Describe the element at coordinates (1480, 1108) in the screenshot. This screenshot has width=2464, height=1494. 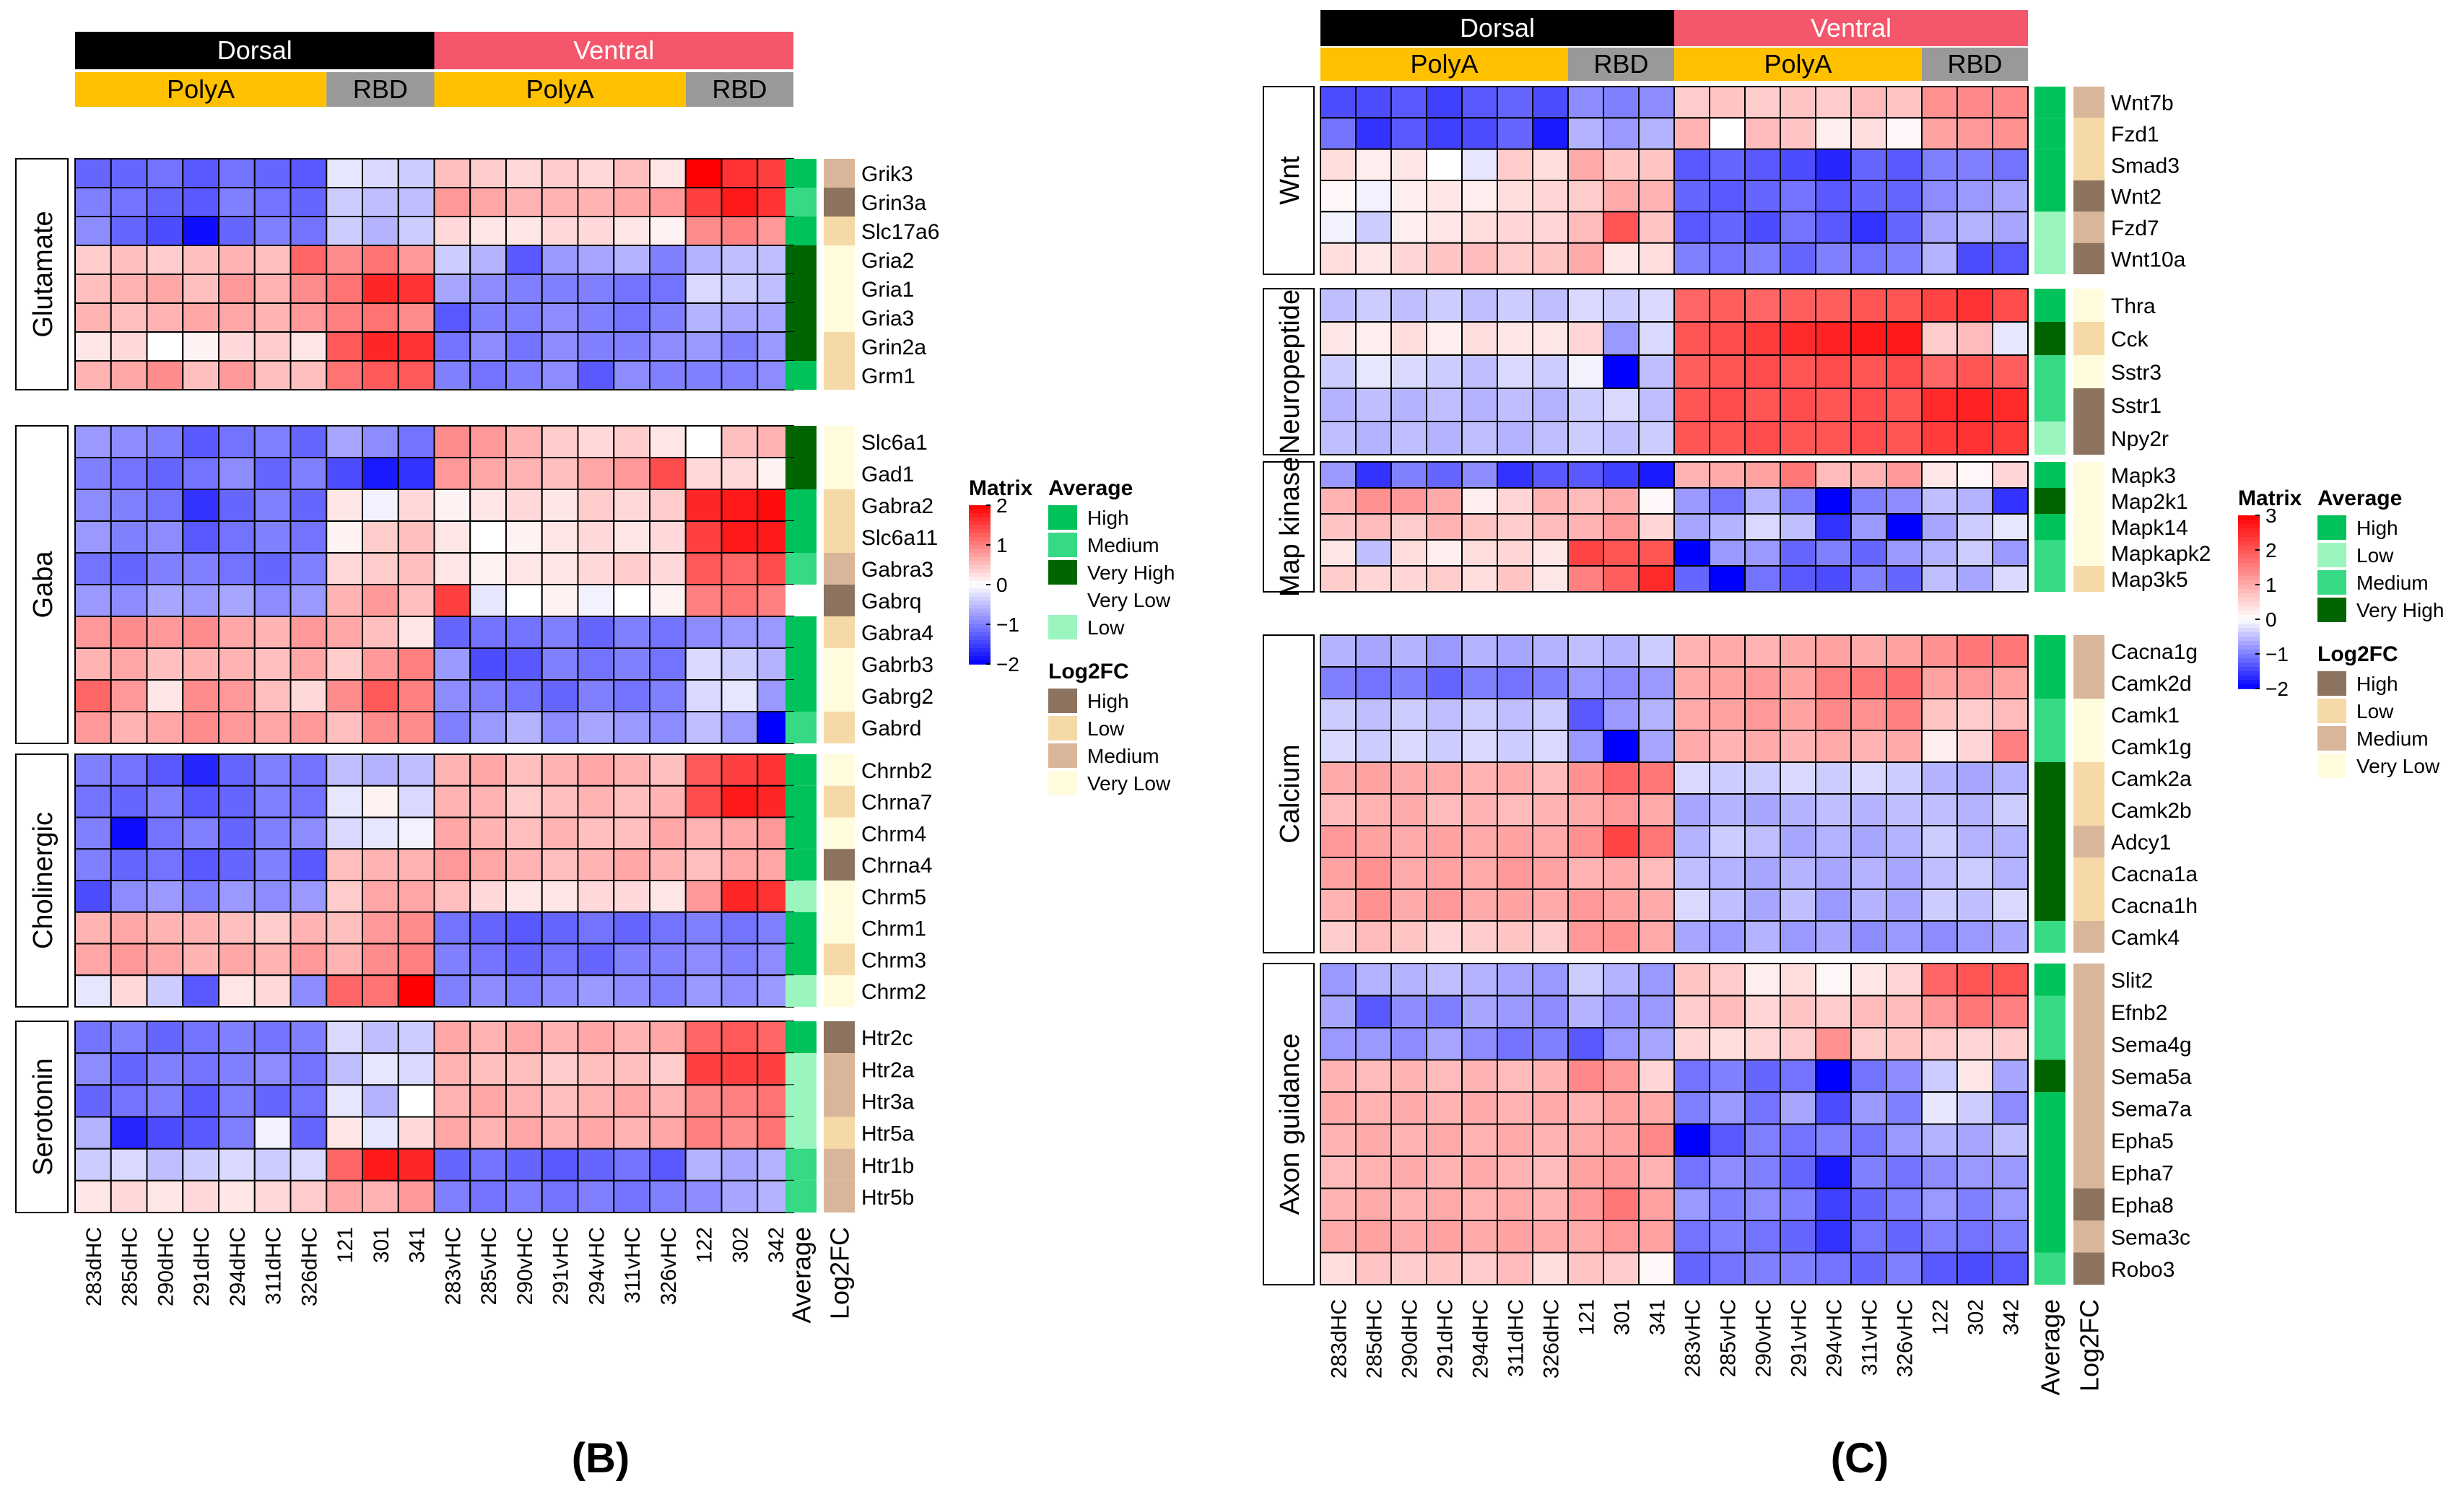
I see `panel-c-cell-sema7a-294dHC` at that location.